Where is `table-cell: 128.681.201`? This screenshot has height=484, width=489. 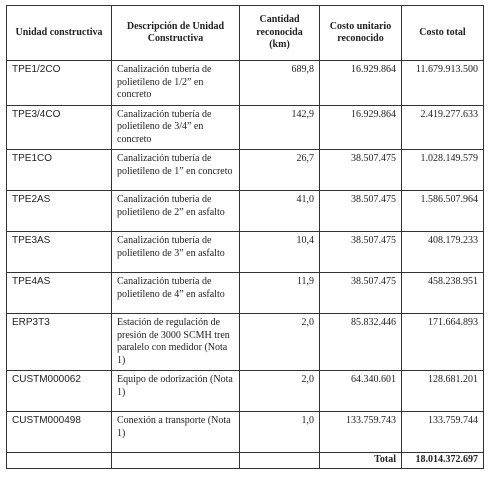
table-cell: 128.681.201 is located at coordinates (442, 391).